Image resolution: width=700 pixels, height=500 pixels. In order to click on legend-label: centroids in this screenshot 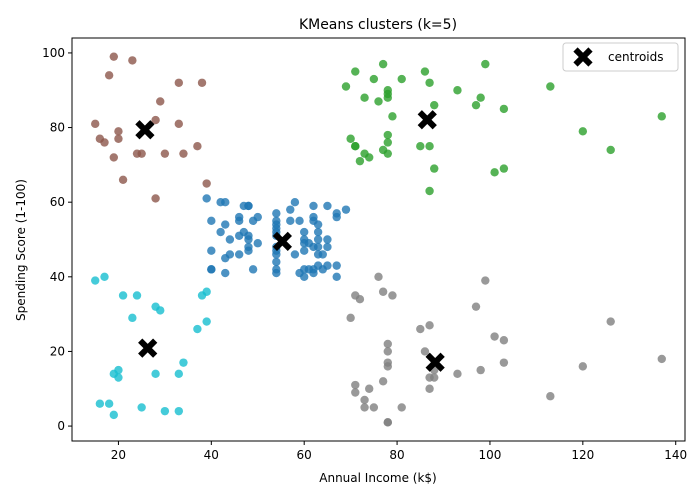, I will do `click(636, 57)`.